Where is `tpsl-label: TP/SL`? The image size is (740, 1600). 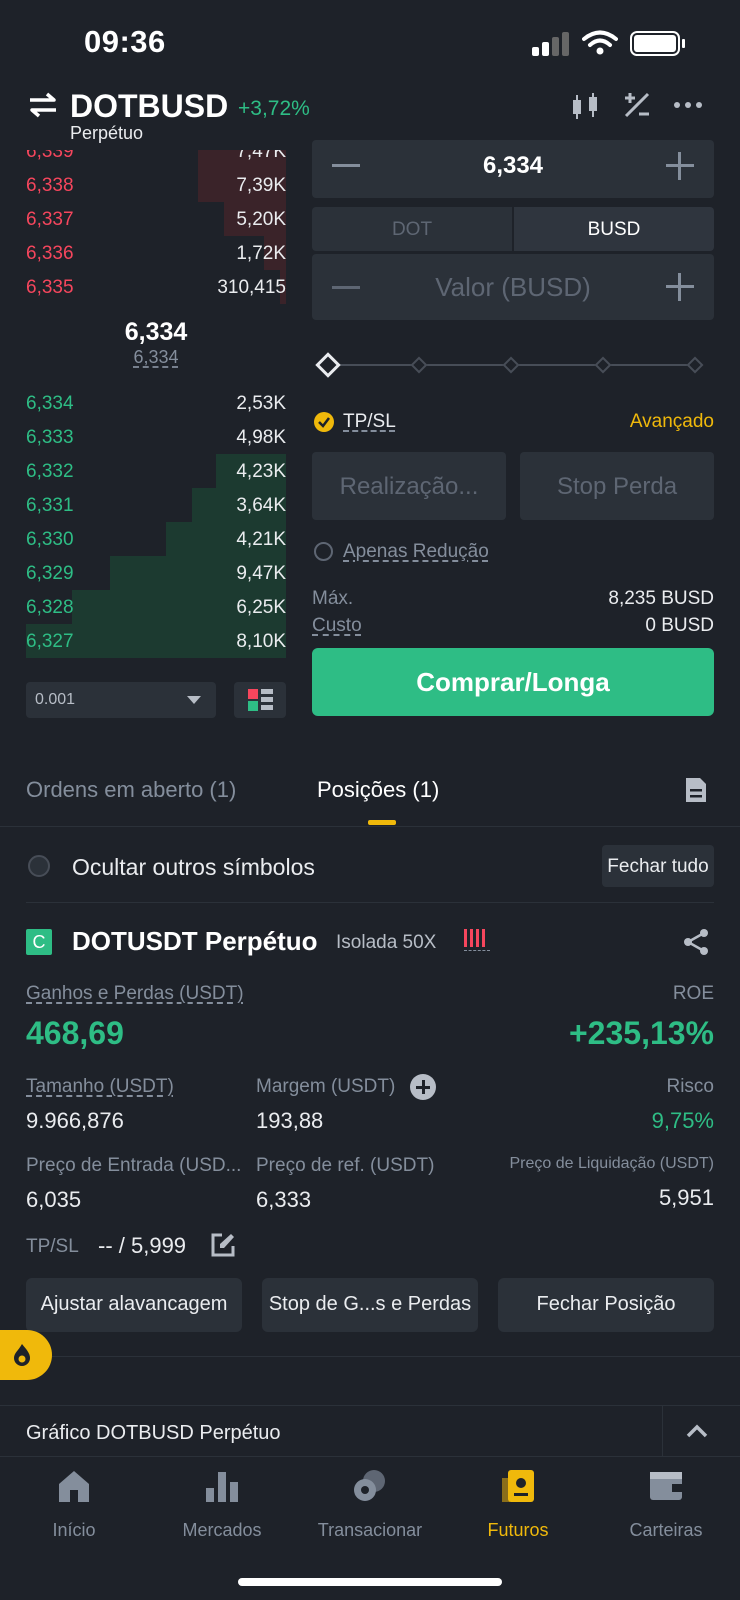 tpsl-label: TP/SL is located at coordinates (369, 421).